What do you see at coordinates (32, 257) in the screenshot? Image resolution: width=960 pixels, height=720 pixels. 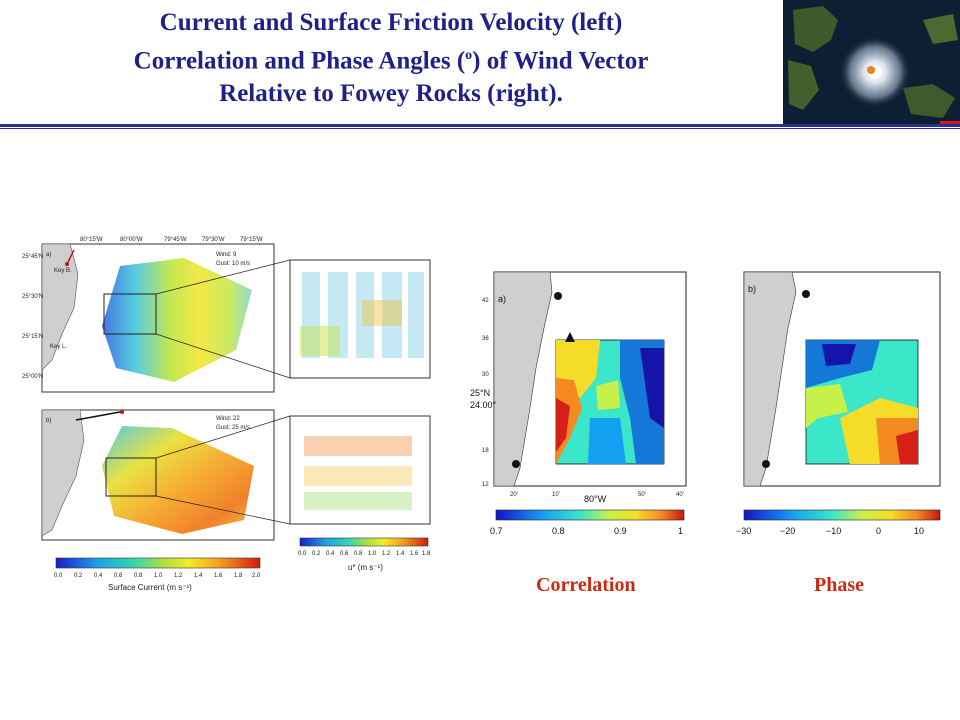 I see `svg-text: 25°45'N` at bounding box center [32, 257].